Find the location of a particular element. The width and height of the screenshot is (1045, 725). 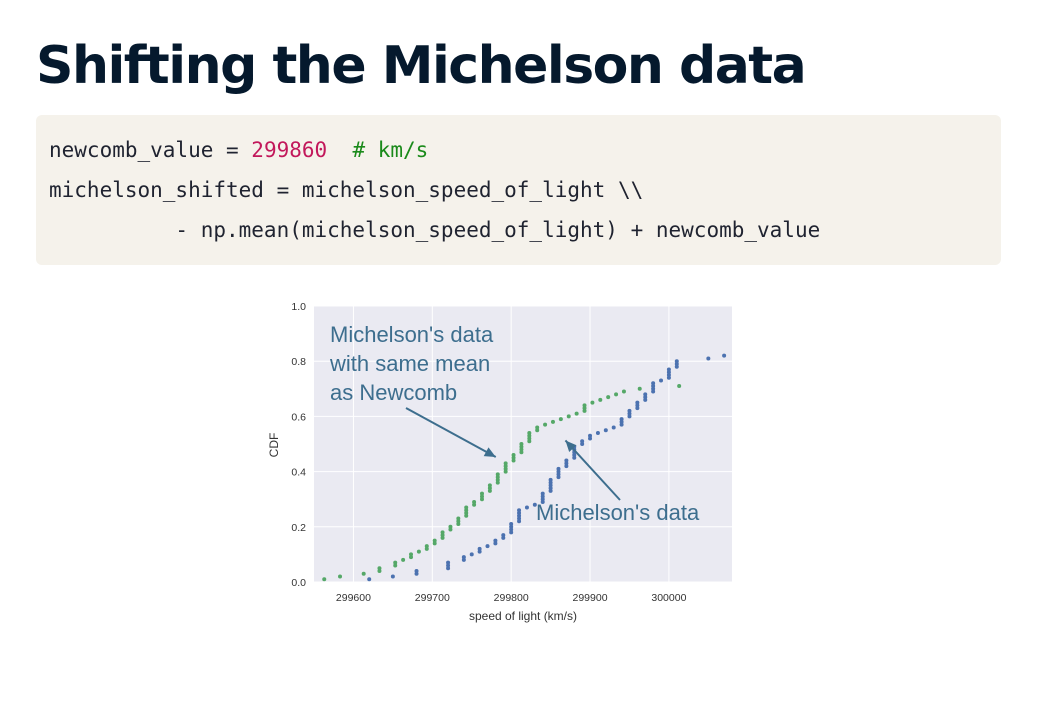

code-number-literal: 299860 is located at coordinates (289, 150).